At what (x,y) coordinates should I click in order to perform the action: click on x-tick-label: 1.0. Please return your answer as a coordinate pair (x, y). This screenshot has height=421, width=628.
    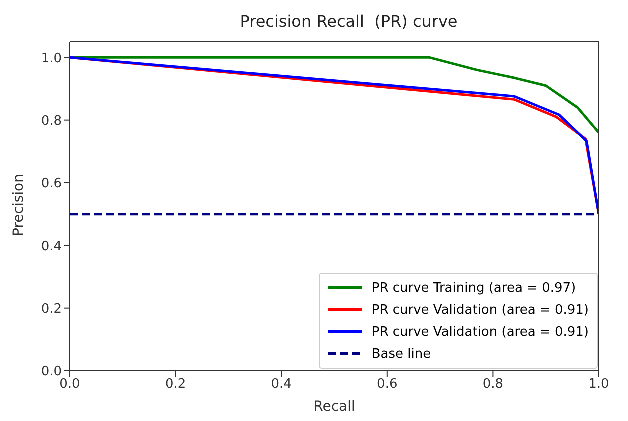
    Looking at the image, I should click on (599, 384).